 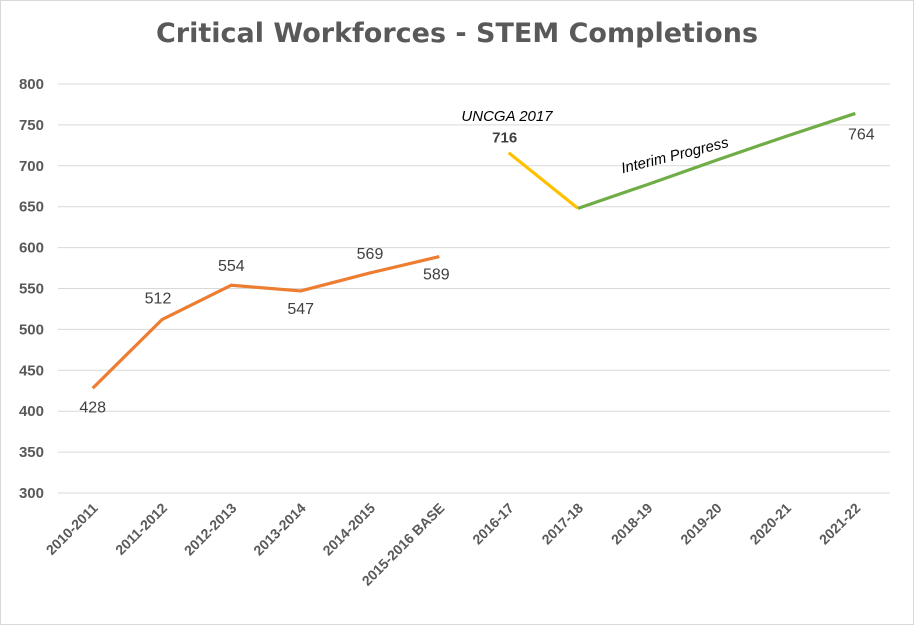 I want to click on y-tick-label: 600, so click(x=31, y=248).